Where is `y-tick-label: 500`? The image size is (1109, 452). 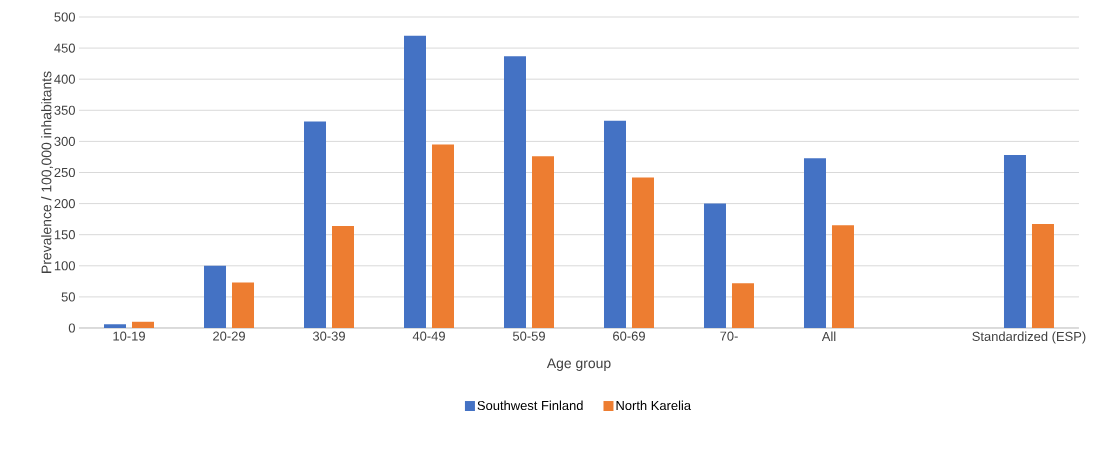 y-tick-label: 500 is located at coordinates (64, 17).